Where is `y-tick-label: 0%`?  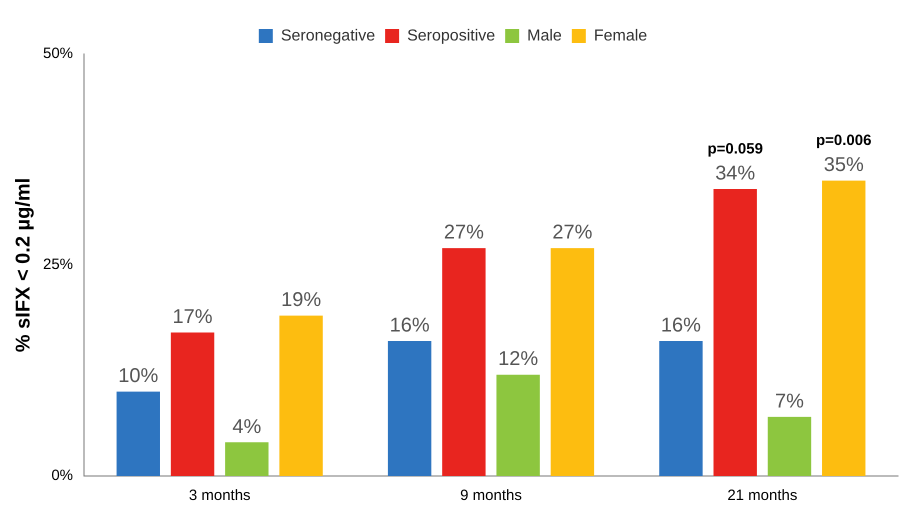 y-tick-label: 0% is located at coordinates (62, 475).